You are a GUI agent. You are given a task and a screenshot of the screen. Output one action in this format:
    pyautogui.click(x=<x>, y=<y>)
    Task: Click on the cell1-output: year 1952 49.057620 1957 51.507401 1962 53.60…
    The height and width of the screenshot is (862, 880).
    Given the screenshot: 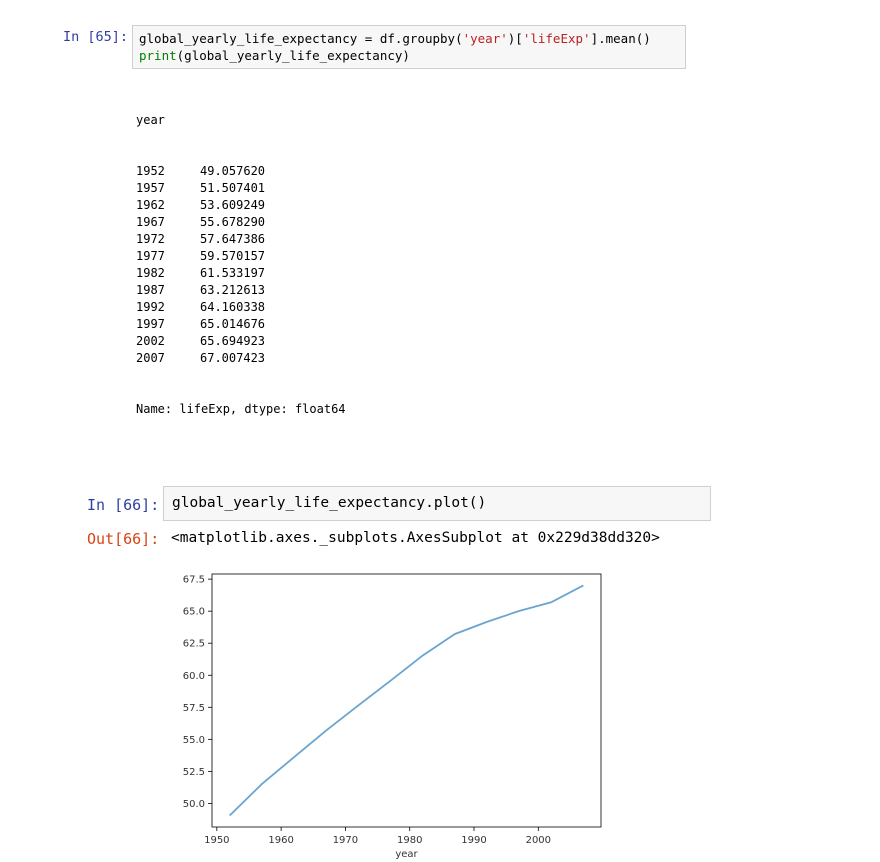 What is the action you would take?
    pyautogui.click(x=241, y=256)
    